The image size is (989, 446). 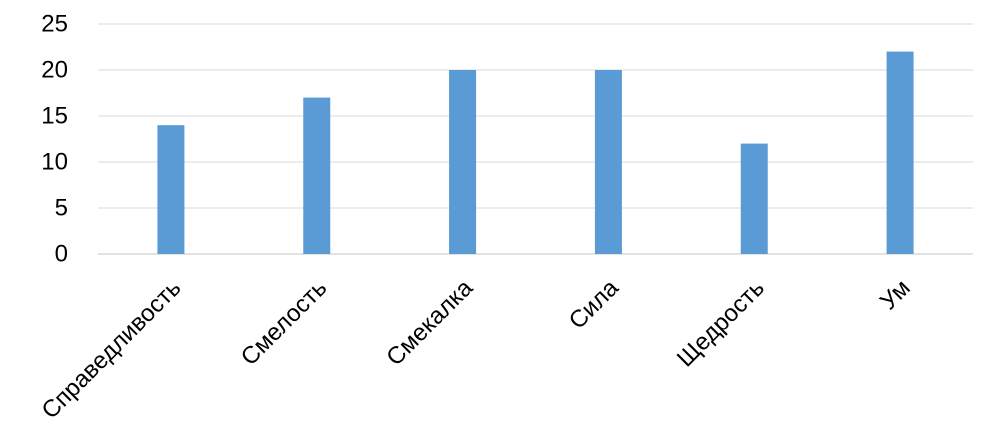 What do you see at coordinates (54, 116) in the screenshot?
I see `y-tick-label: 15` at bounding box center [54, 116].